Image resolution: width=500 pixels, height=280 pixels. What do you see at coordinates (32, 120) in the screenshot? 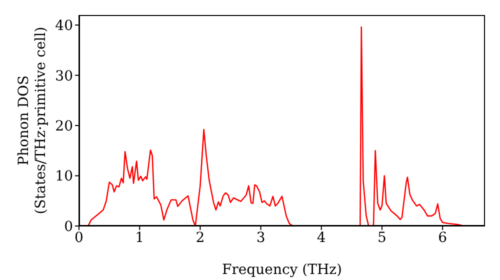
I see `y-axis-title: Phonon DOS (States/THz·primitive cell)` at bounding box center [32, 120].